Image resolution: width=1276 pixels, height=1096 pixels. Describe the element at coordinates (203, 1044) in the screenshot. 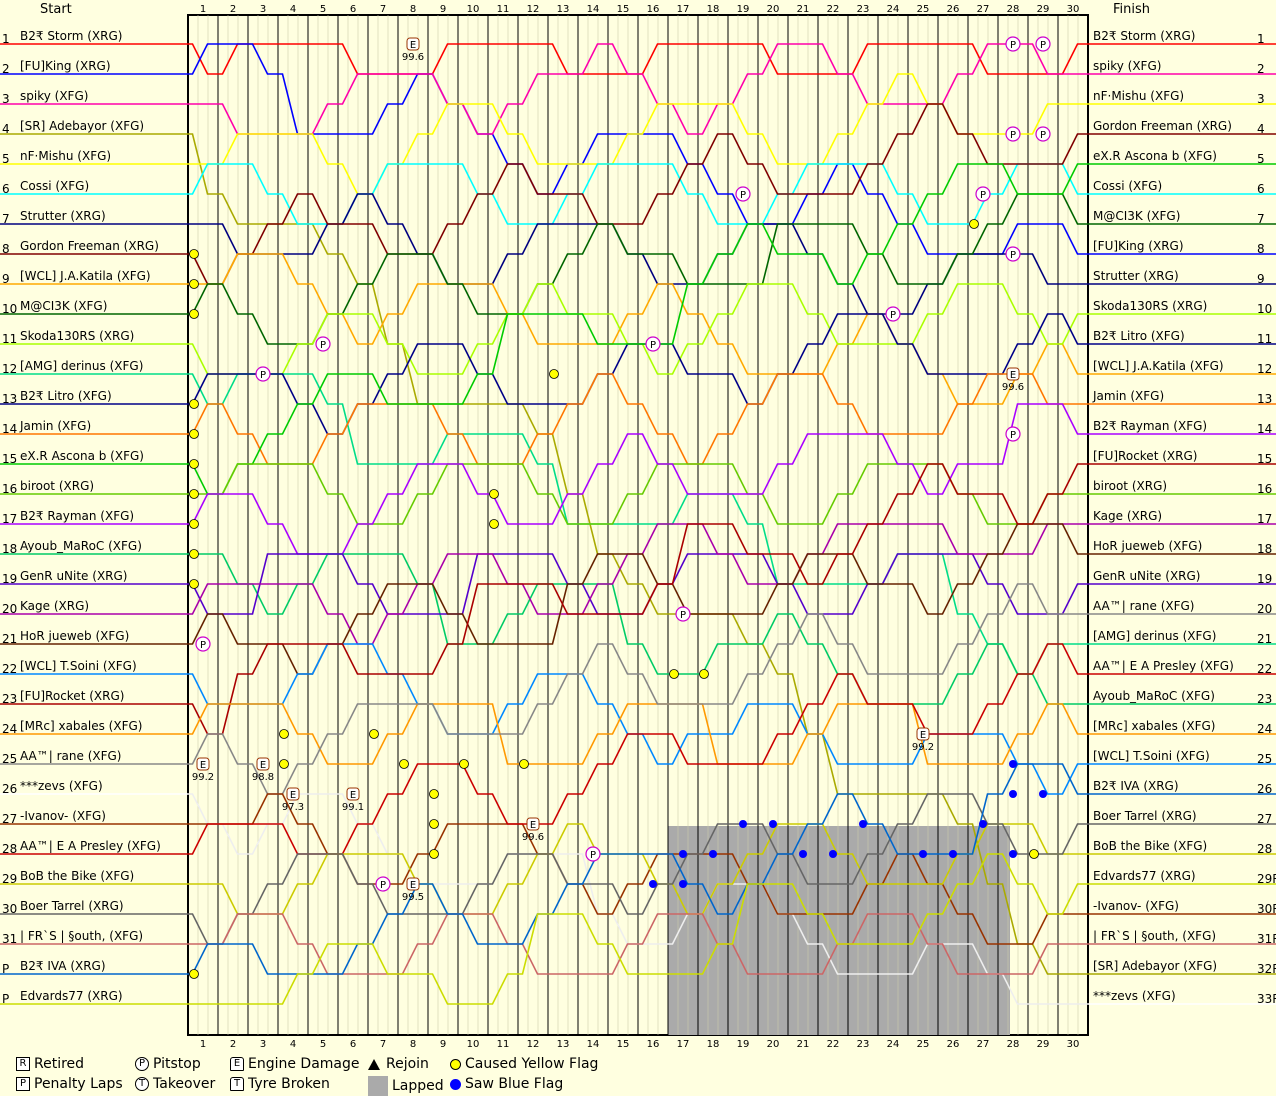

I see `lap-number-bottom: 1` at that location.